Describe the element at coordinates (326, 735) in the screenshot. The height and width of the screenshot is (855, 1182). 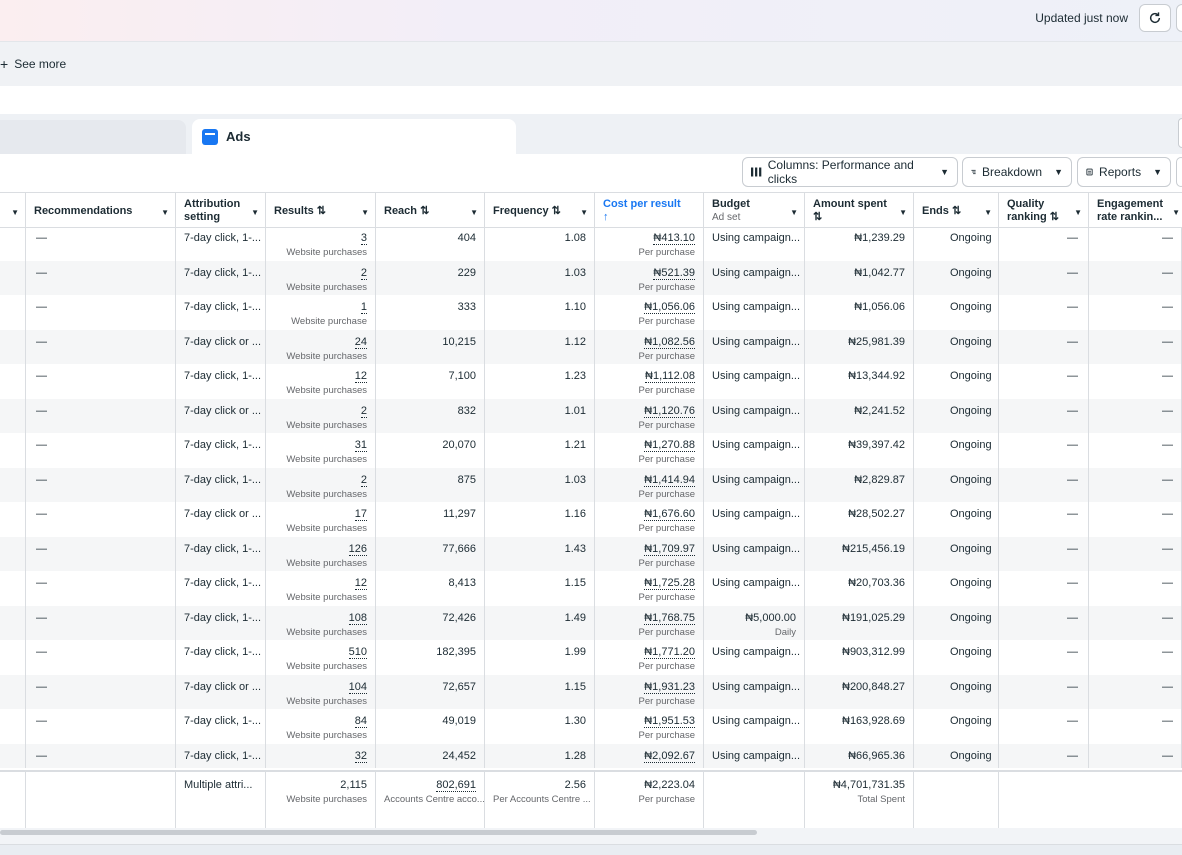
I see `cell-results-sub: Website purchases` at that location.